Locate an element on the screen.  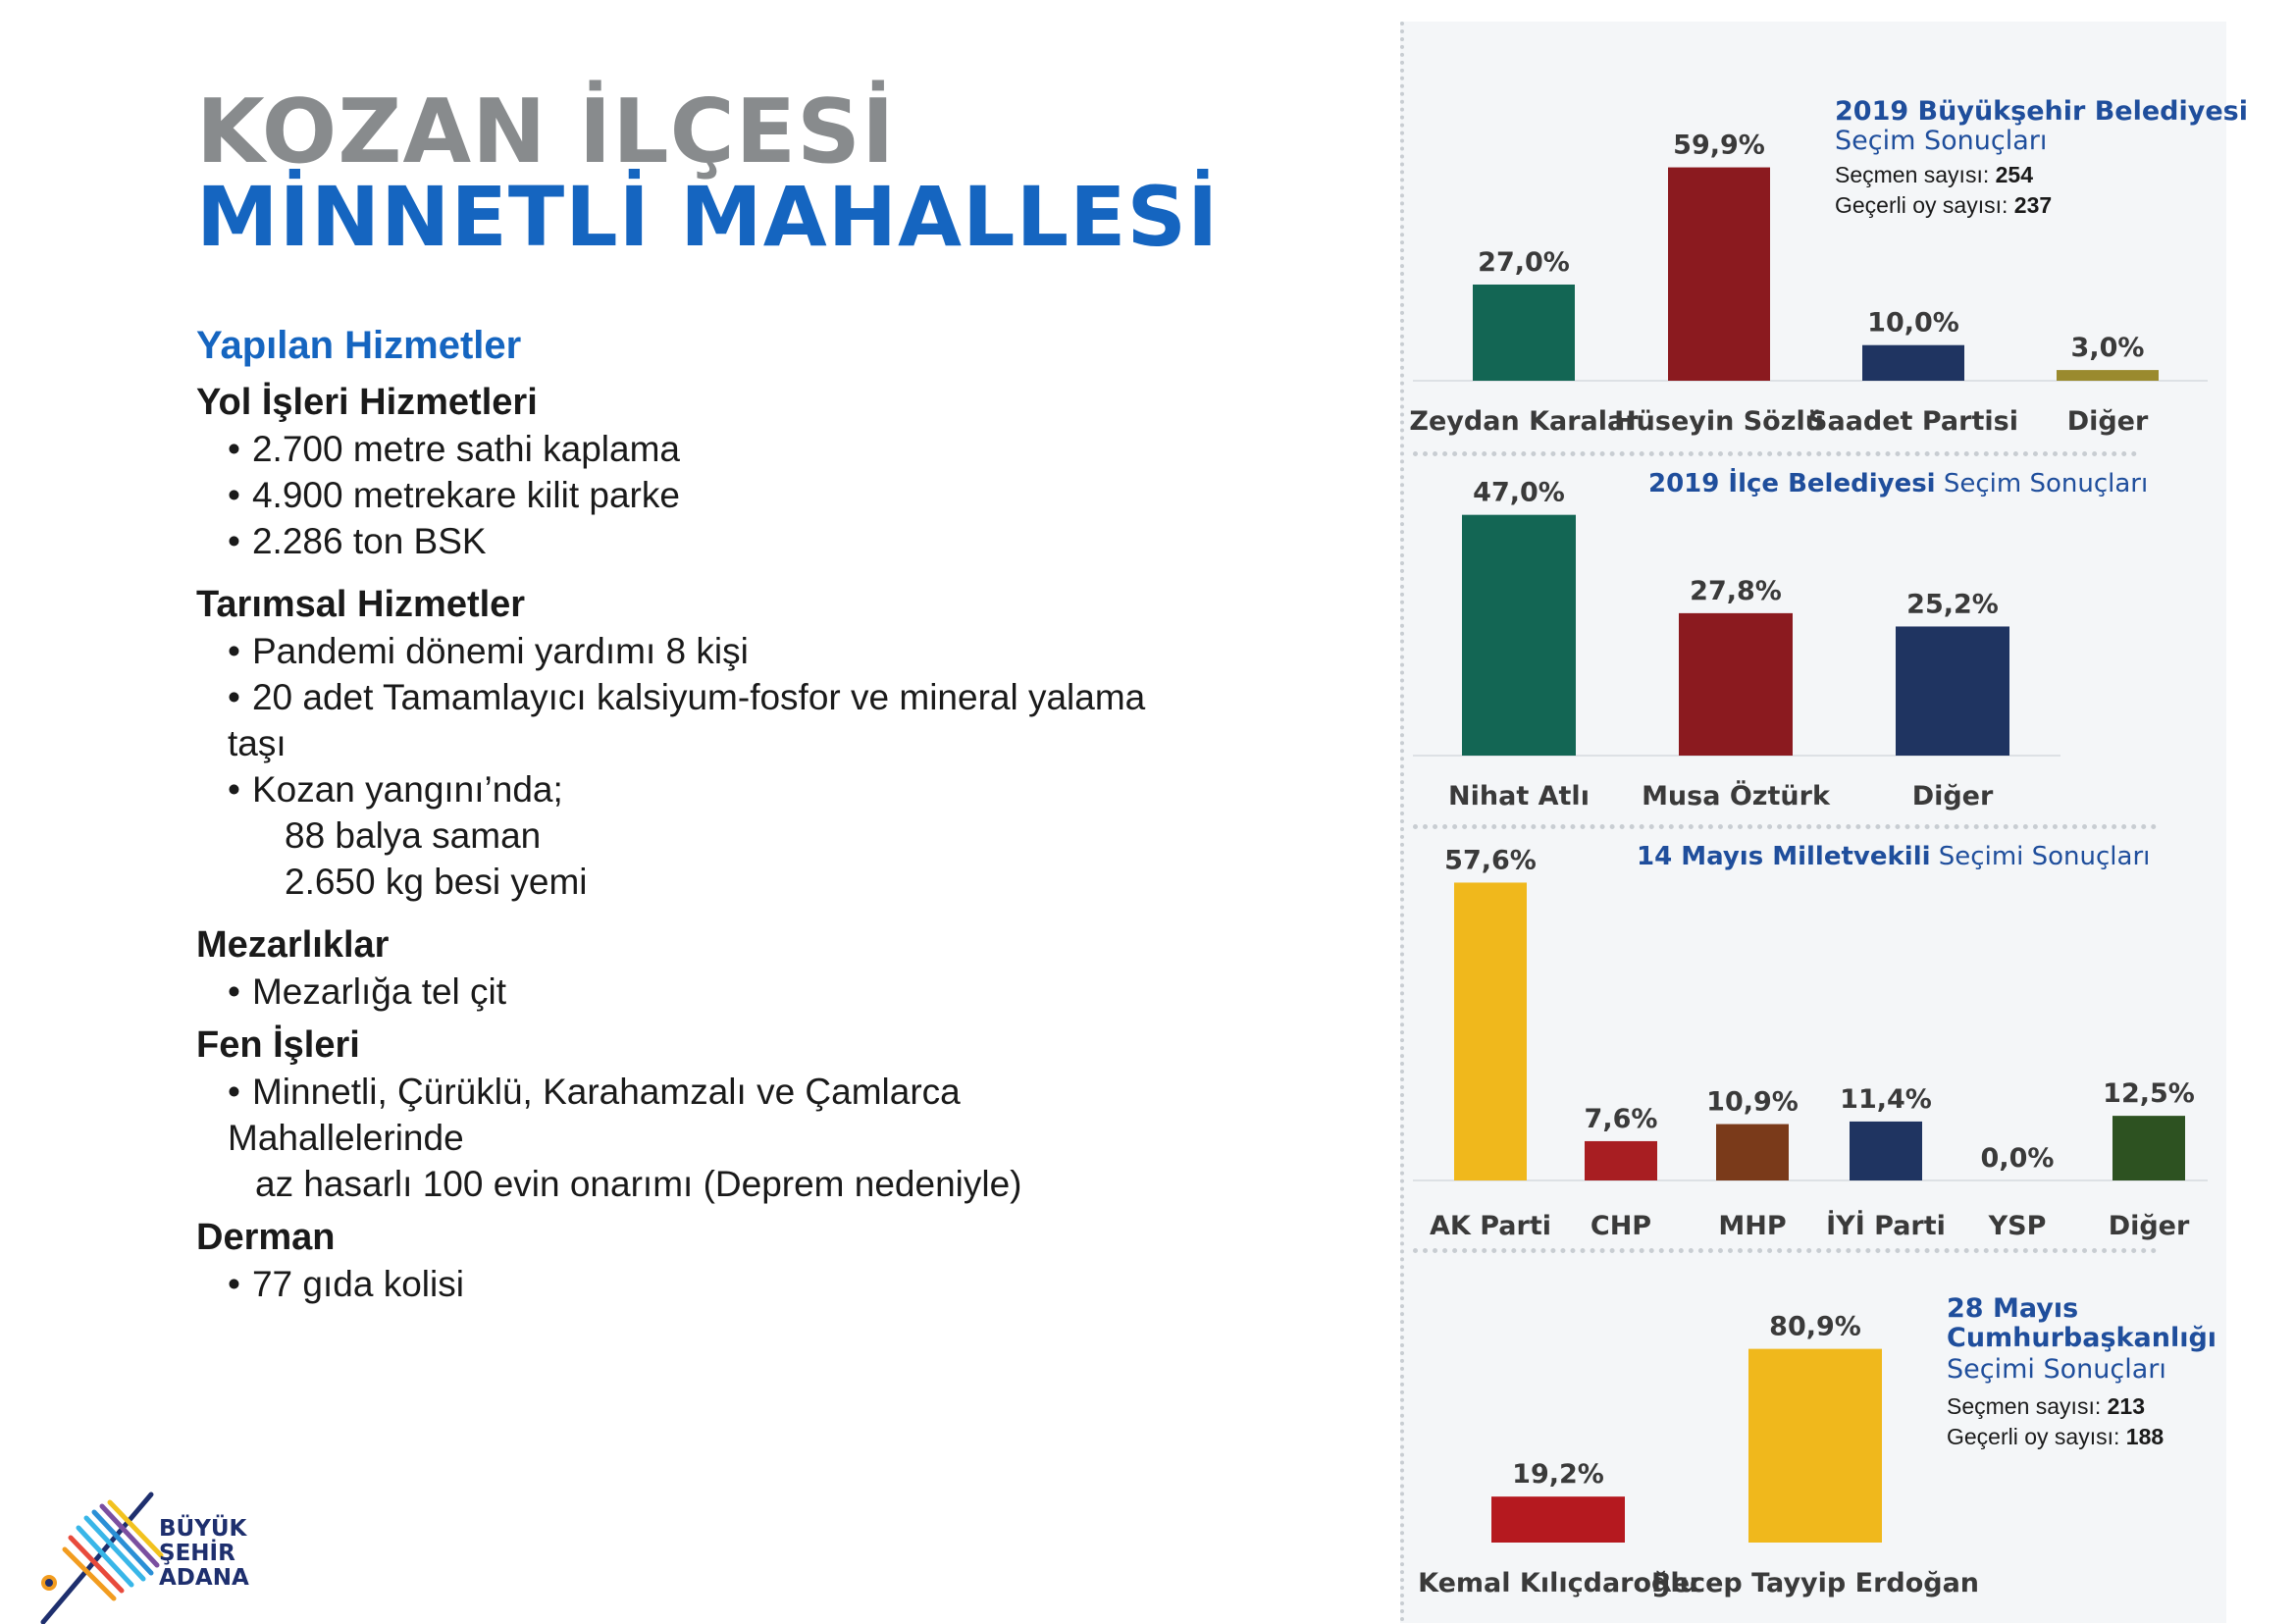
chart1-category-label: Hüseyin Sözlü is located at coordinates (1719, 421).